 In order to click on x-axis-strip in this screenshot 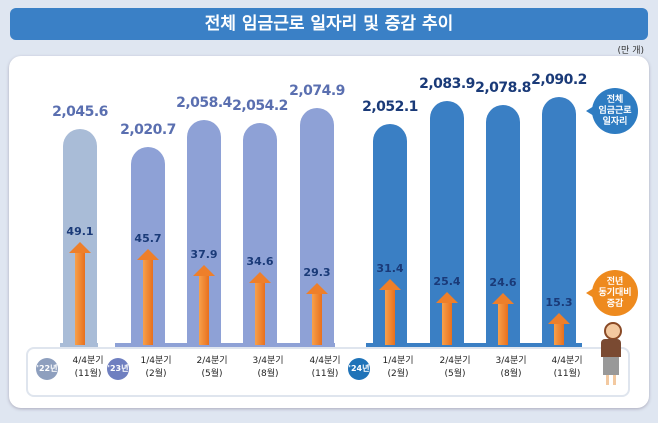, I will do `click(328, 372)`.